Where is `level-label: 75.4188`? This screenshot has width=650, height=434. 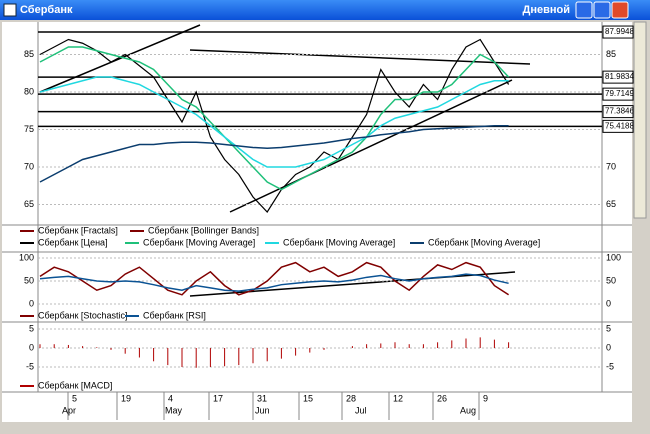 level-label: 75.4188 is located at coordinates (619, 125).